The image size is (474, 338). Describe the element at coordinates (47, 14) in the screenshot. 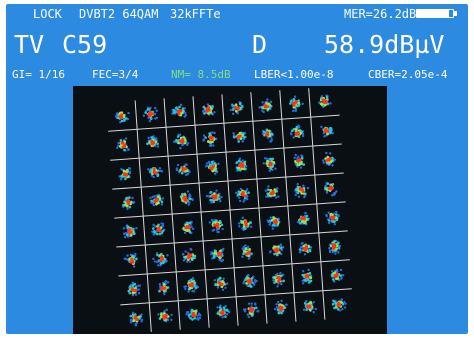

I see `lock-status: LOCK` at that location.